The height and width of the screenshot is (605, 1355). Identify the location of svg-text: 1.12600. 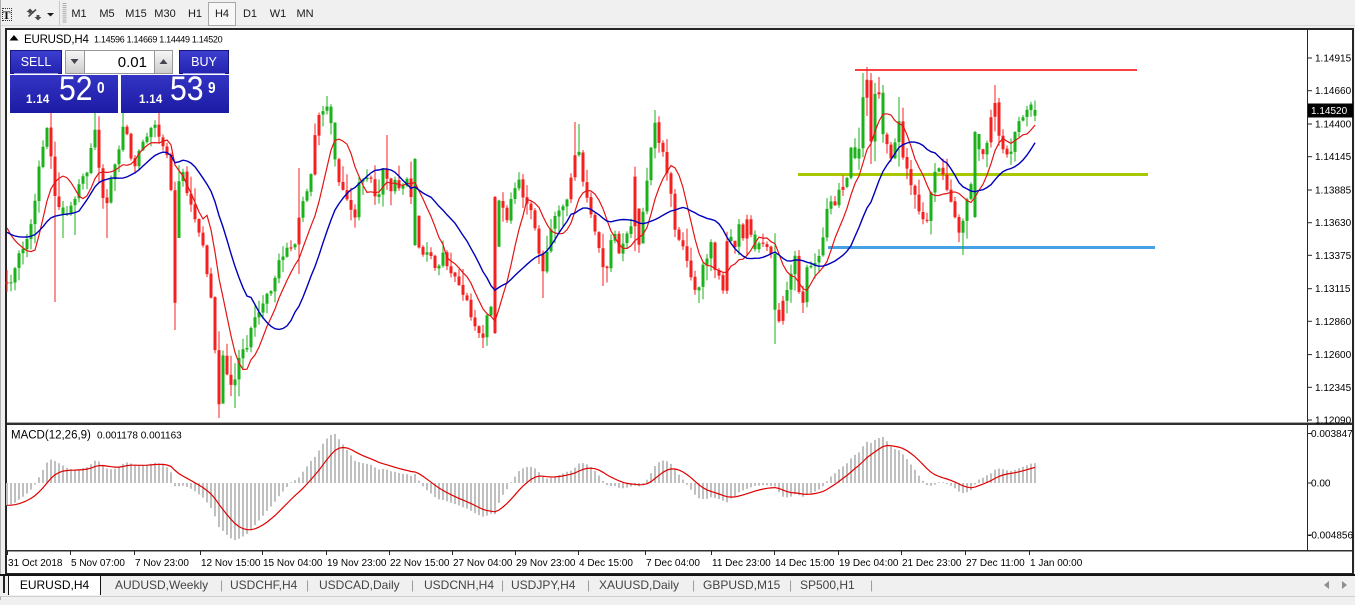
(1333, 355).